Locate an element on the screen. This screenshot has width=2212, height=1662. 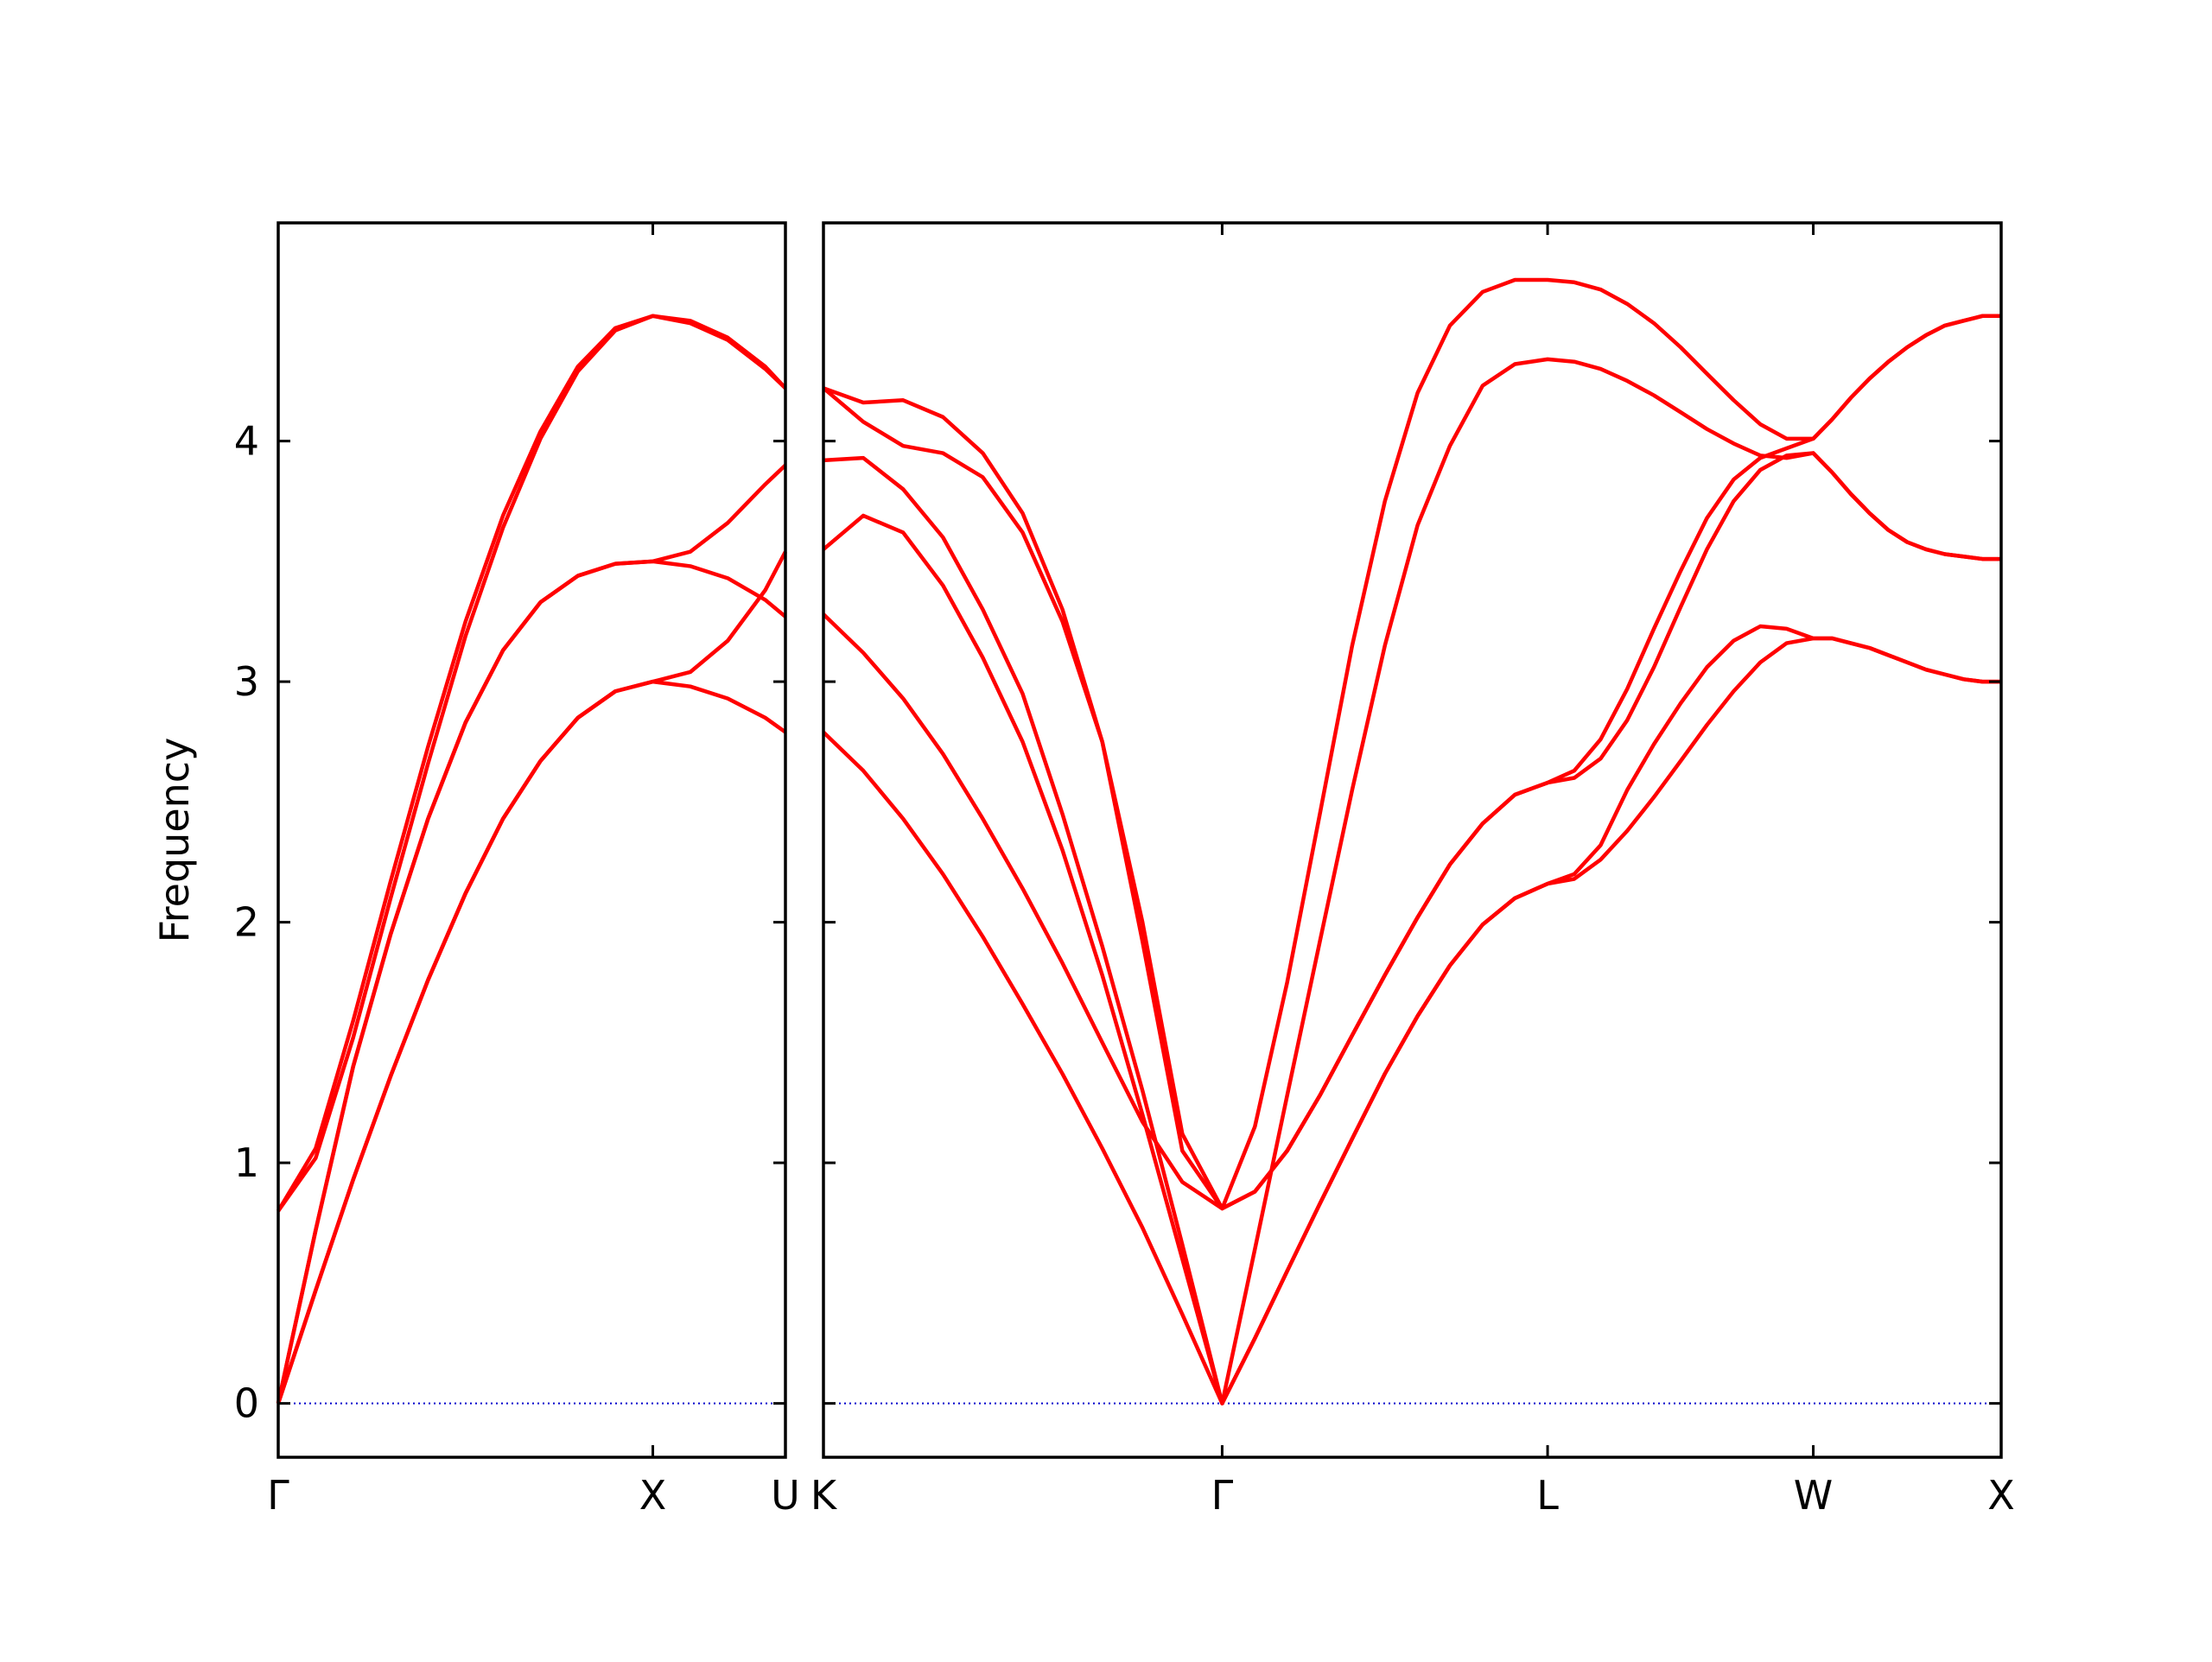
y-tick-label: 4 is located at coordinates (246, 441).